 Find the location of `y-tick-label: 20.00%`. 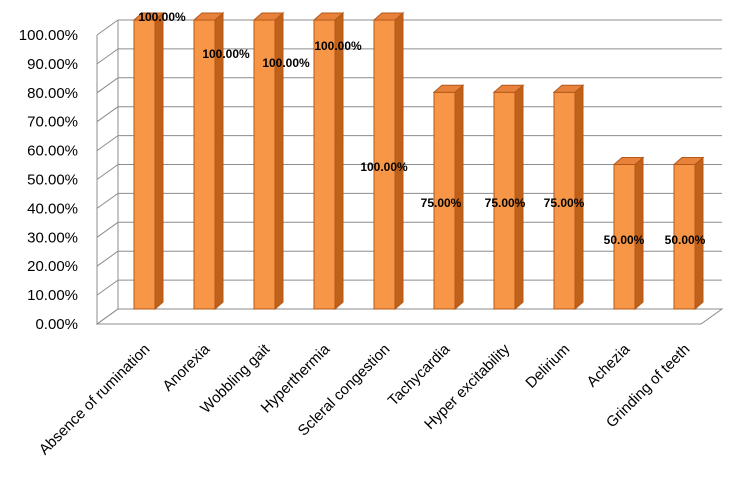

y-tick-label: 20.00% is located at coordinates (52, 266).